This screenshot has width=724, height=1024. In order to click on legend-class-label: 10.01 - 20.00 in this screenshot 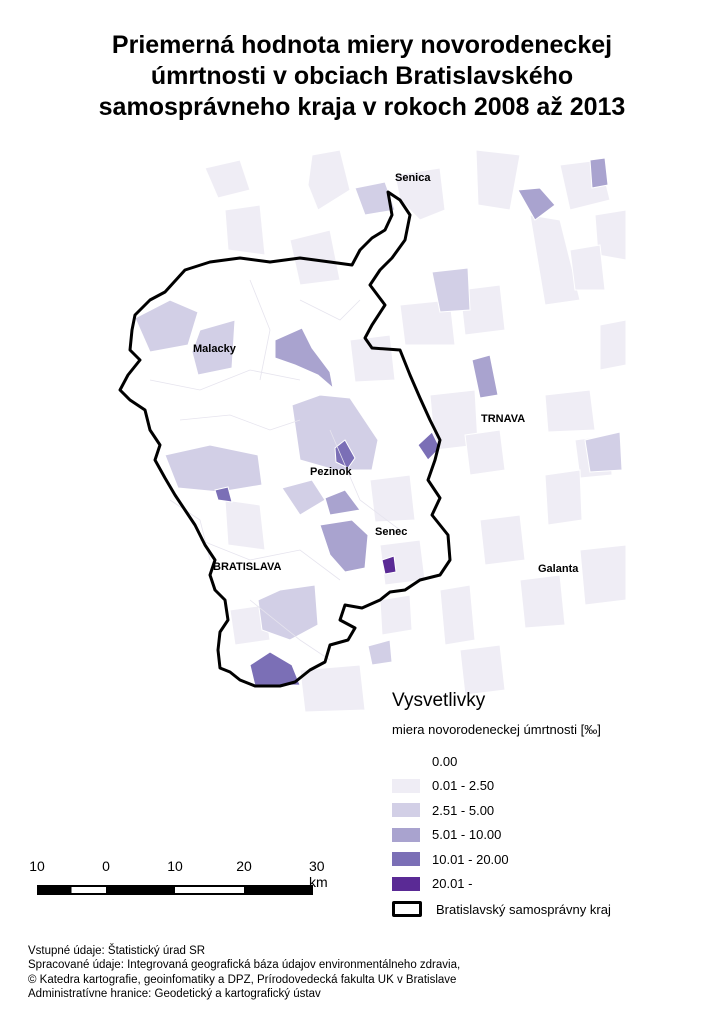, I will do `click(470, 859)`.